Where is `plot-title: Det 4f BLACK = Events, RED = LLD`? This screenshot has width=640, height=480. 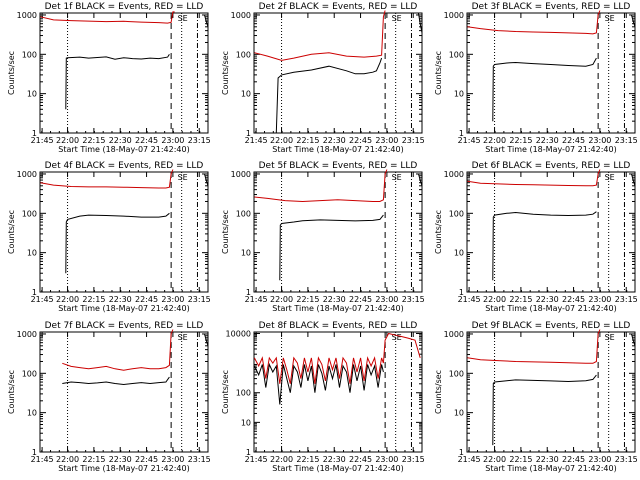
plot-title: Det 4f BLACK = Events, RED = LLD is located at coordinates (124, 166).